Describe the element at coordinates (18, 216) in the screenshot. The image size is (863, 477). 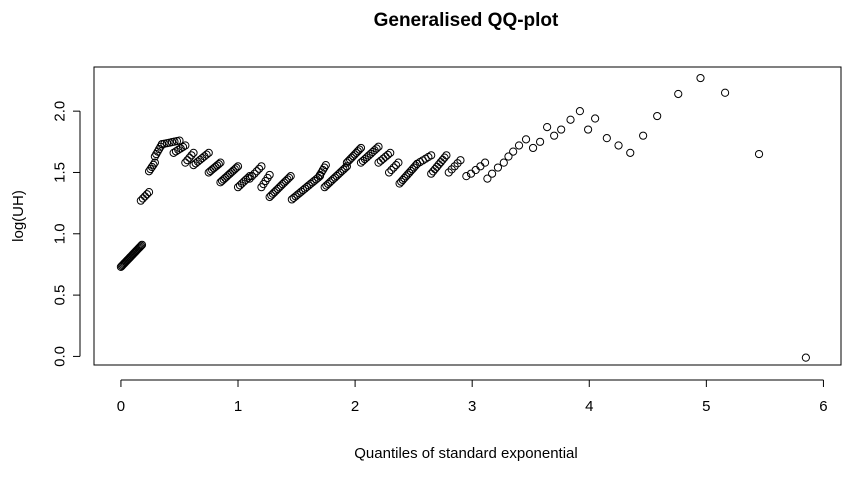
I see `y-axis-label: log(UH)` at that location.